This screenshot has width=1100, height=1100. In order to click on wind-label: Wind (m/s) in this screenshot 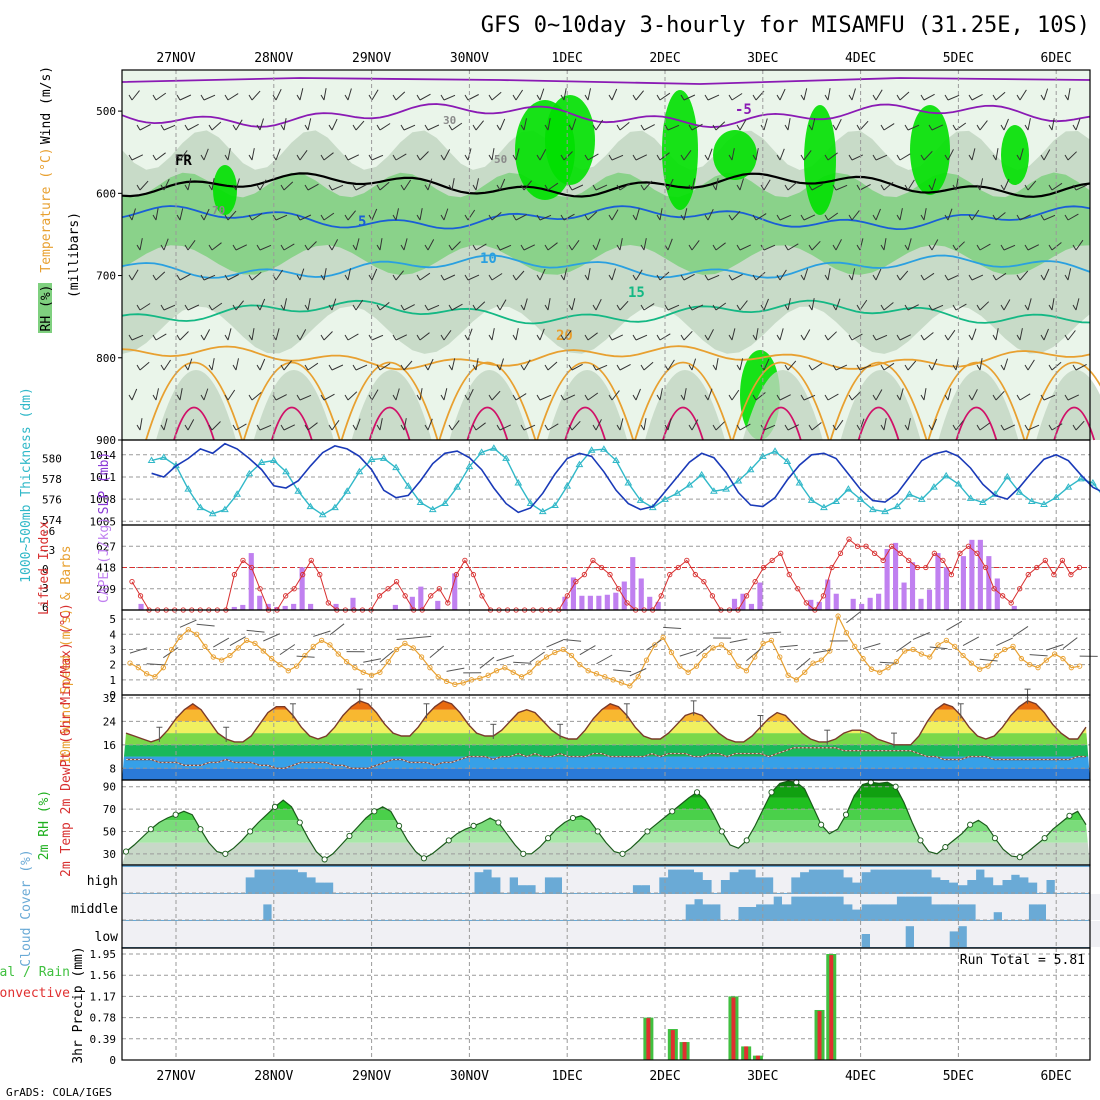, I will do `click(46, 105)`.